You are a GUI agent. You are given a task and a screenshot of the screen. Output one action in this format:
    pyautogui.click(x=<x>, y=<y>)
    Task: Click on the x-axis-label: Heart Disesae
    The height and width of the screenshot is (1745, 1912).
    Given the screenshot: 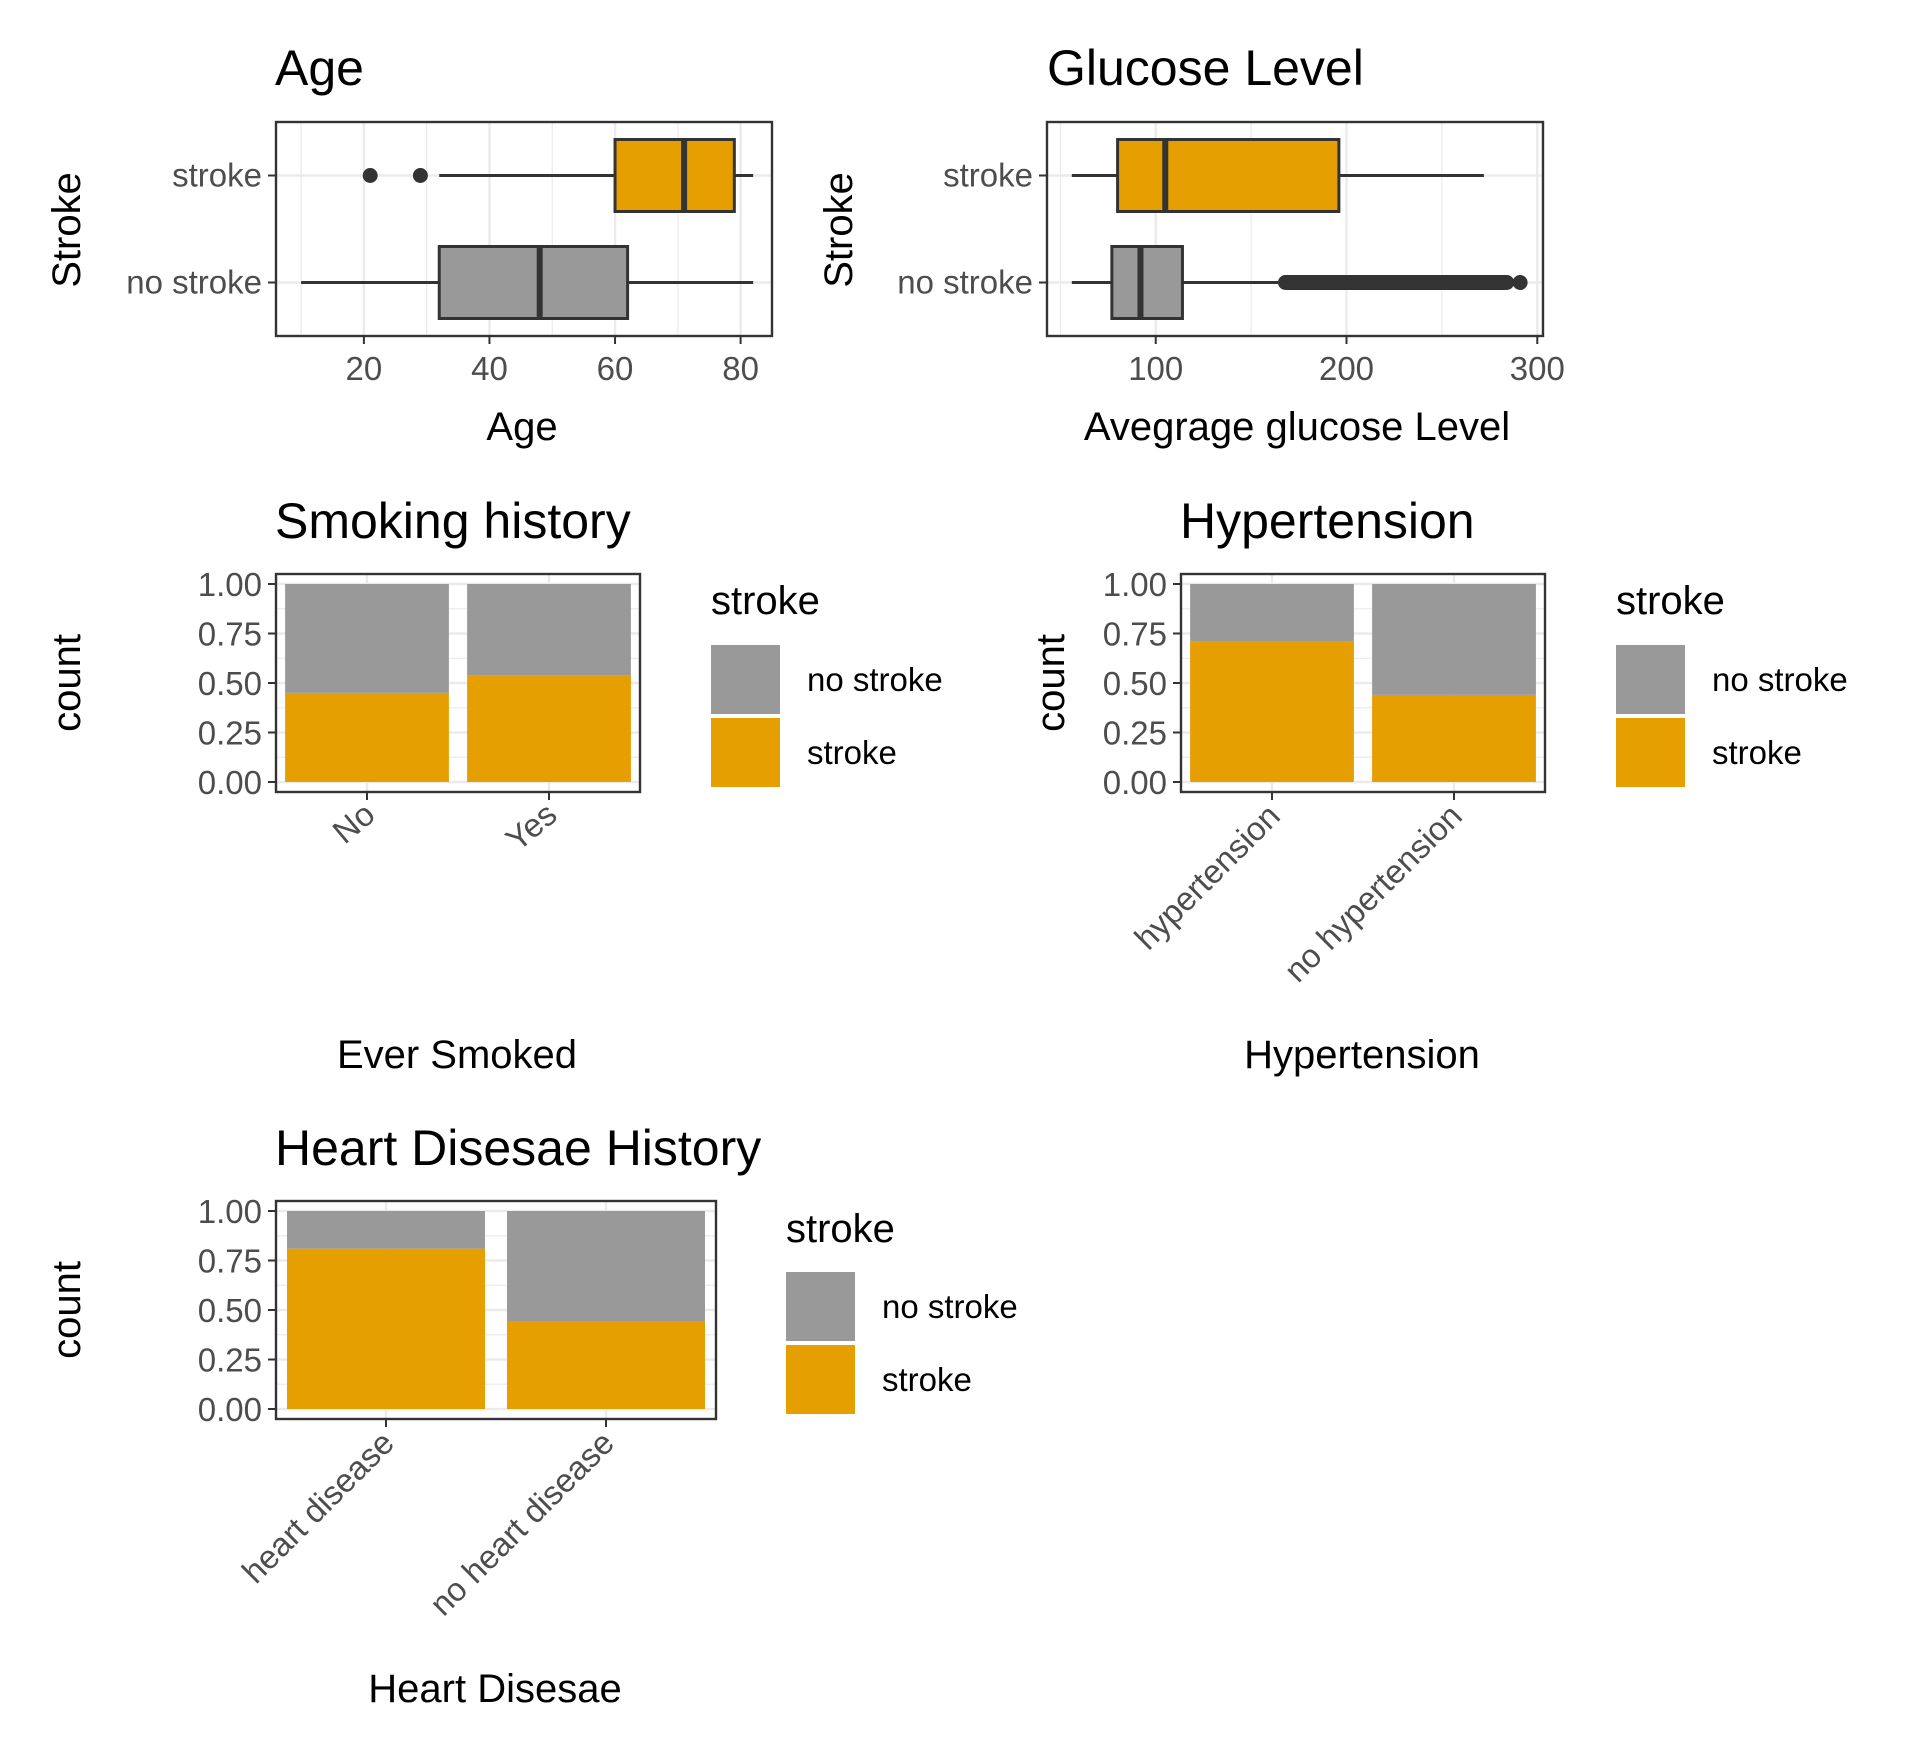 What is the action you would take?
    pyautogui.click(x=494, y=1689)
    